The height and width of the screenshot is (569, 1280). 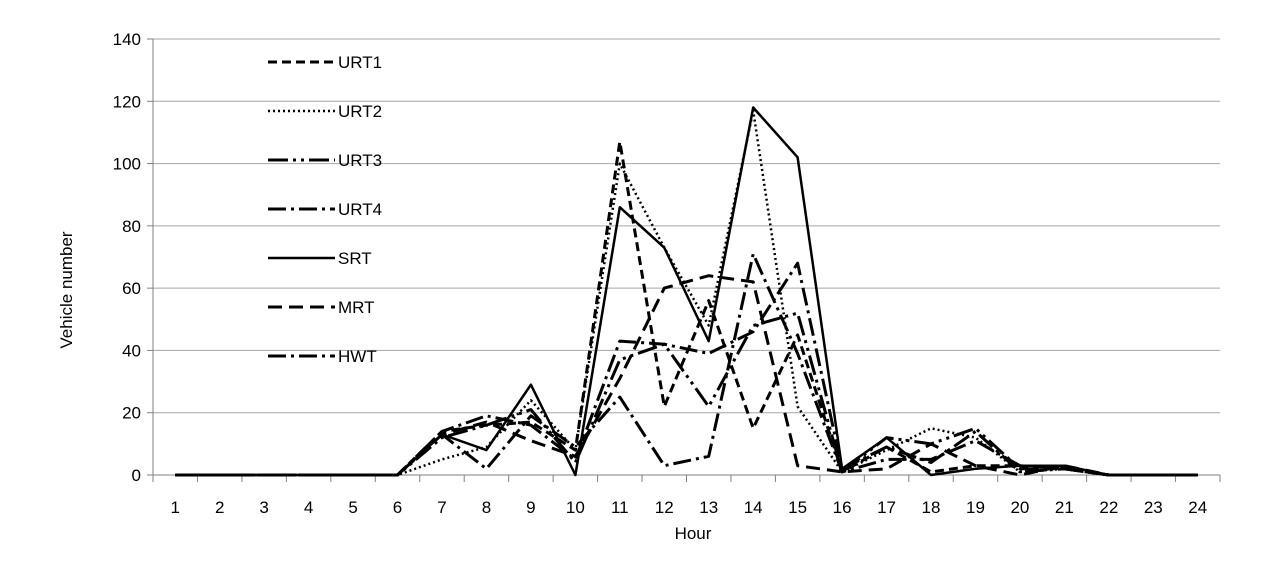 I want to click on x-tick-labels: 1 2 3 4 5 6 7 8 9 10 11 12 13 14 15 16 17 18 19 20 21 22 23 24, so click(x=688, y=507).